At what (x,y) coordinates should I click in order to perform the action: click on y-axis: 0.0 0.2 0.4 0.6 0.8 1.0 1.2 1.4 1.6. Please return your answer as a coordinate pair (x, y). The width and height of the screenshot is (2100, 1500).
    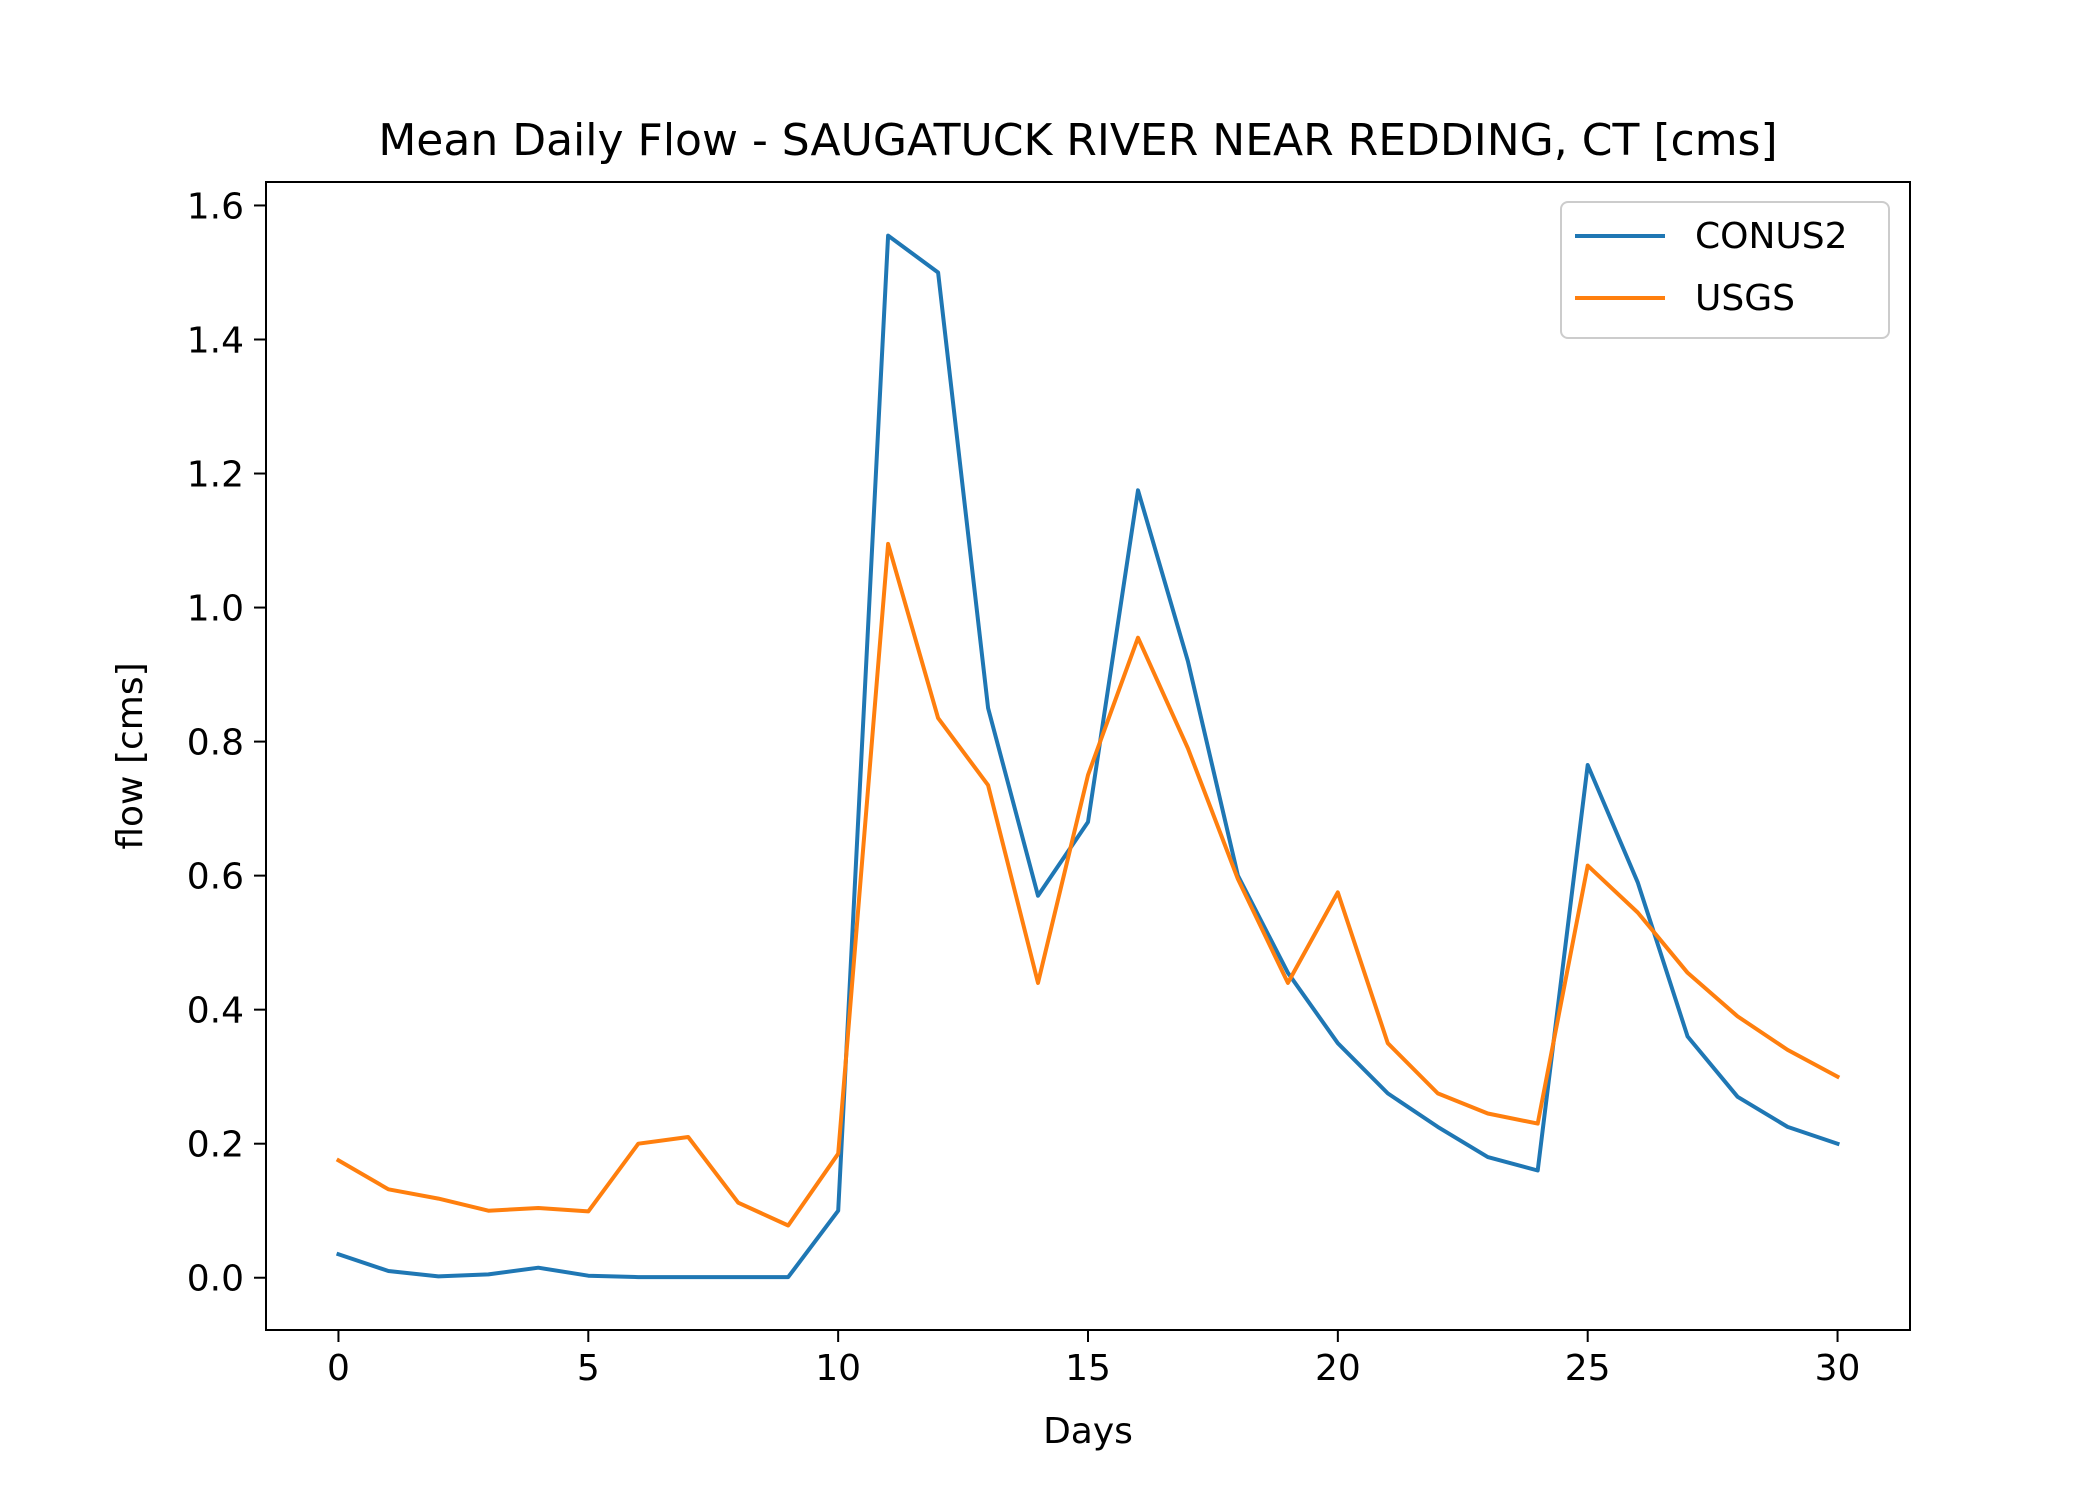
    Looking at the image, I should click on (226, 743).